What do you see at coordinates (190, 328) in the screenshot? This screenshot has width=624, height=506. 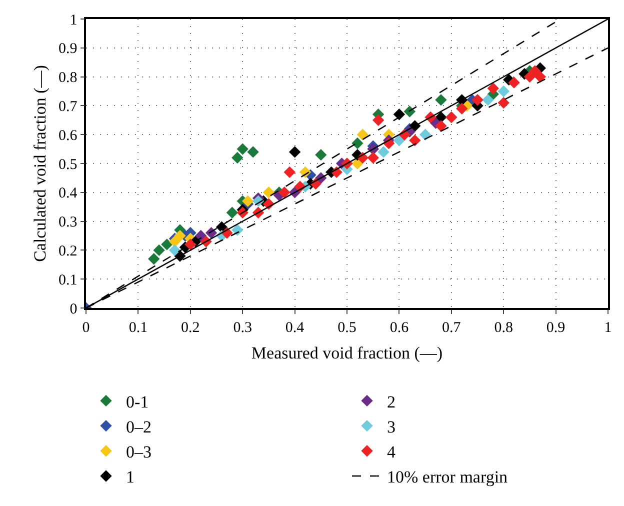 I see `x-tick-label: 0.2` at bounding box center [190, 328].